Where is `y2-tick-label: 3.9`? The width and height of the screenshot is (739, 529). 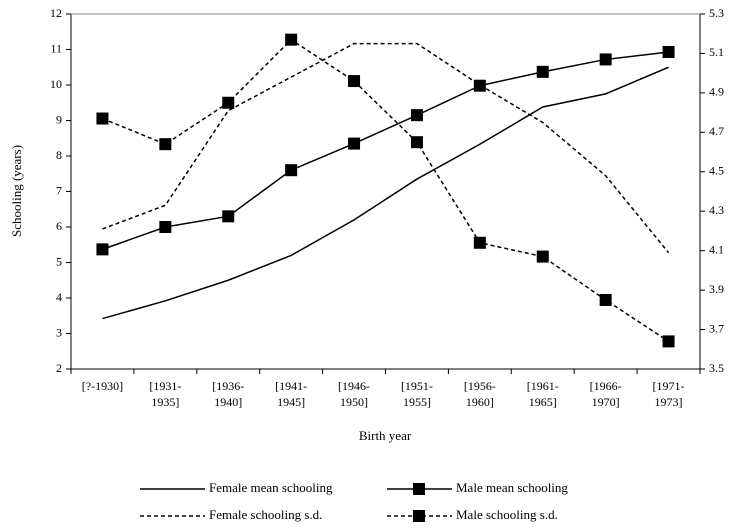 y2-tick-label: 3.9 is located at coordinates (716, 289).